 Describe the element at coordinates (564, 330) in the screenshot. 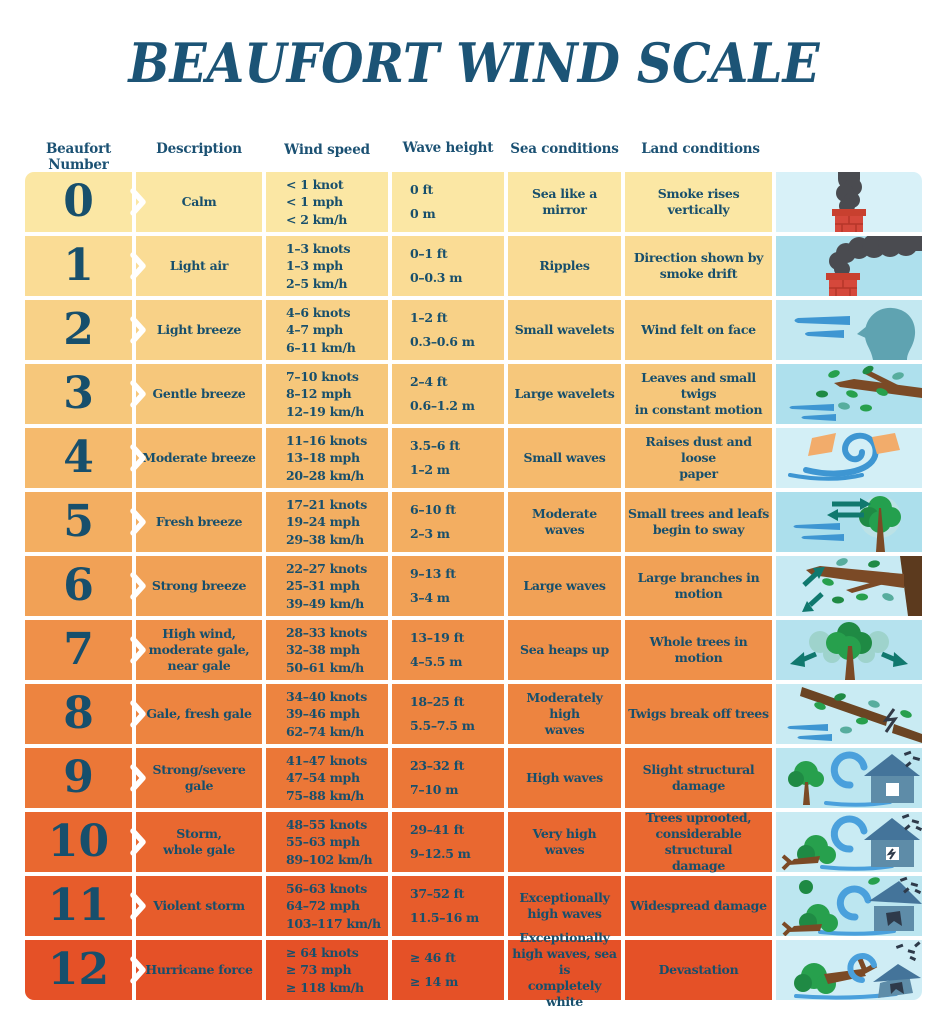

I see `sea-conditions-cell: Small wavelets` at that location.